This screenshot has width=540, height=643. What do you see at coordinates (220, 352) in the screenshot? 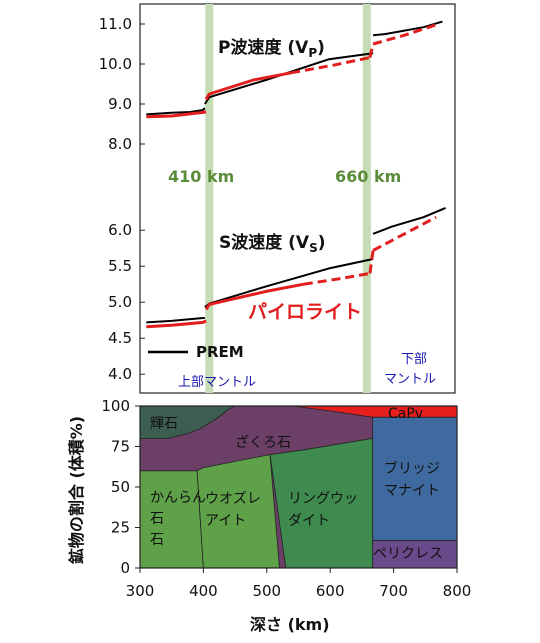
I see `legend-prem-label: PREM` at bounding box center [220, 352].